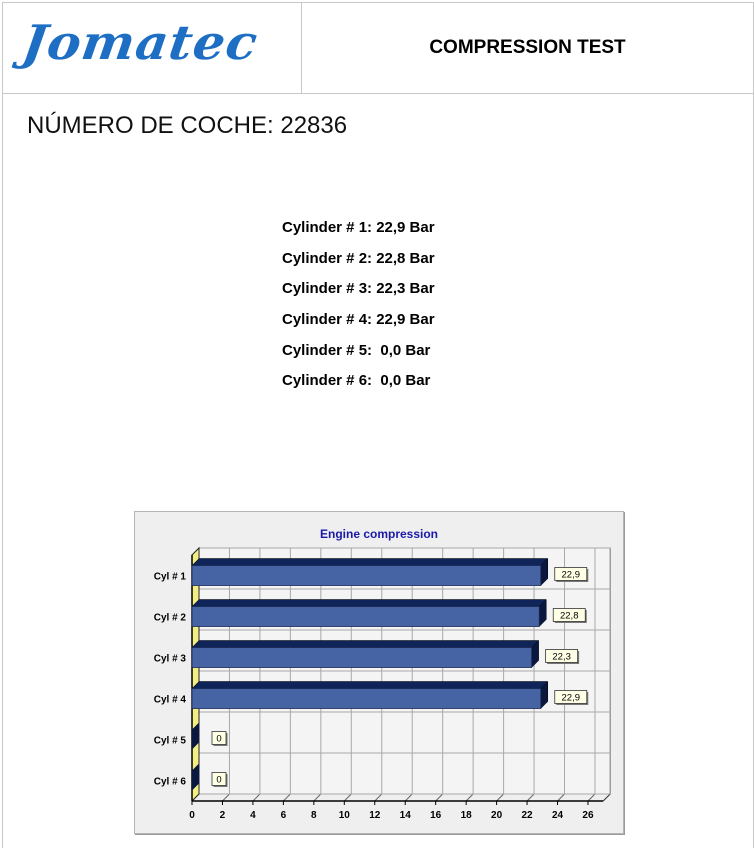 This screenshot has height=848, width=754. What do you see at coordinates (223, 815) in the screenshot?
I see `x-tick-label: 2` at bounding box center [223, 815].